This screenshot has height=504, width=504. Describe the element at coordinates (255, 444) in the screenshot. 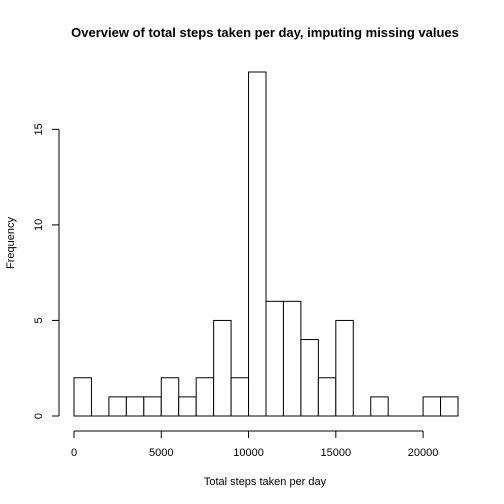

I see `x-axis: 0 5000 10000 15000 20000` at that location.